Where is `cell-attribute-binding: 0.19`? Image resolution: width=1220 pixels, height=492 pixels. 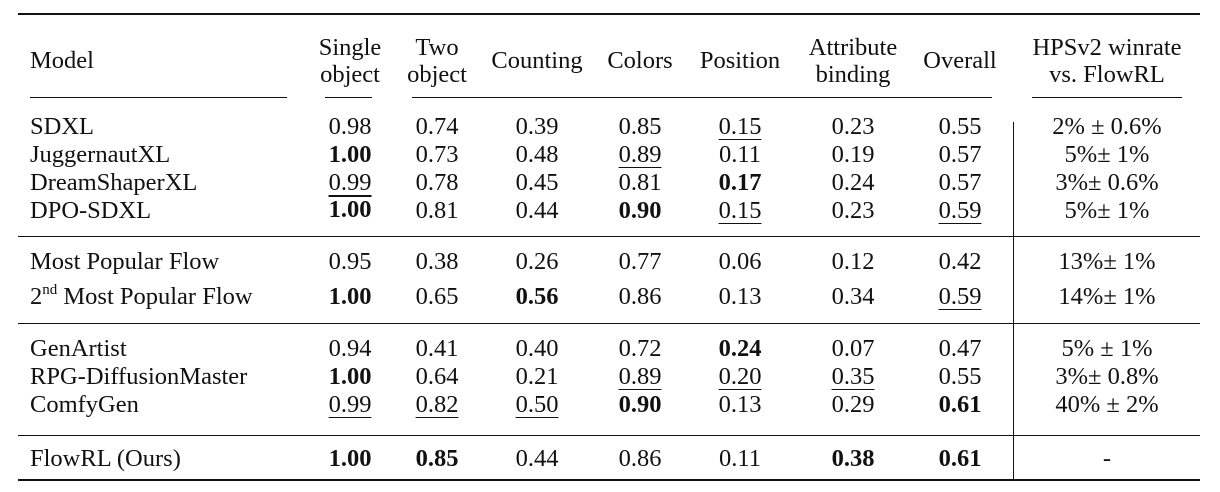
cell-attribute-binding: 0.19 is located at coordinates (853, 154).